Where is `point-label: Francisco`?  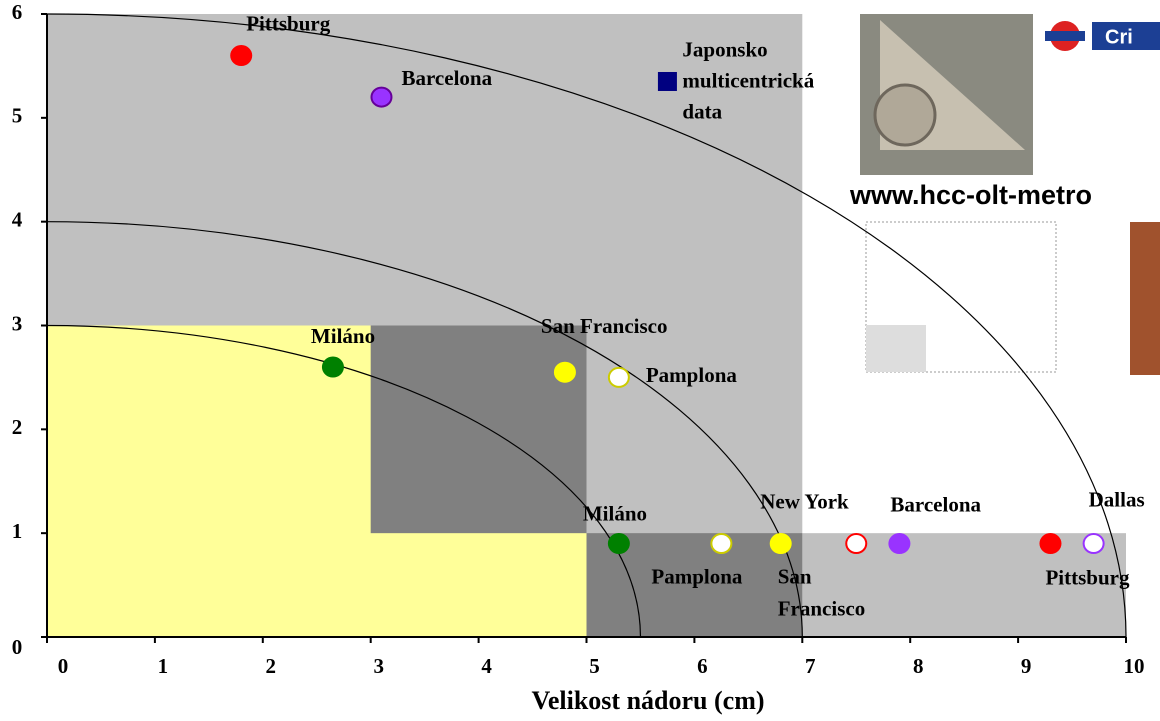 point-label: Francisco is located at coordinates (821, 608).